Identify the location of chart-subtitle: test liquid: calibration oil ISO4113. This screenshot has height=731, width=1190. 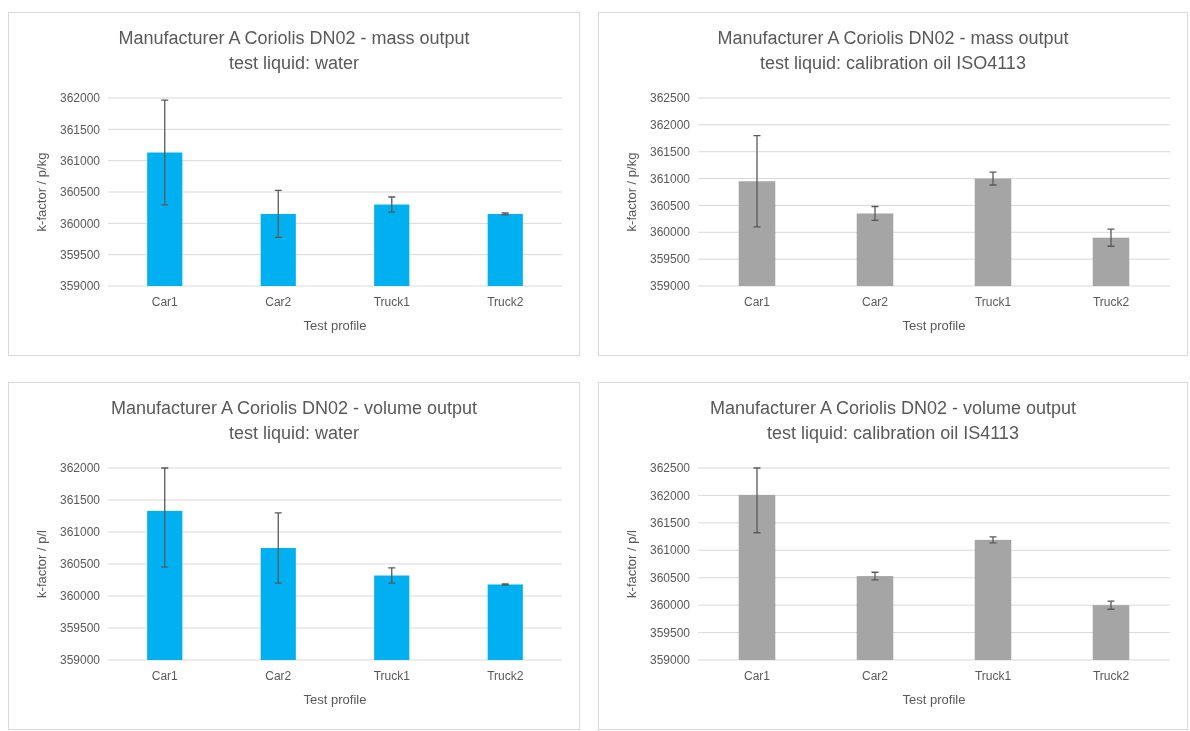
(893, 63).